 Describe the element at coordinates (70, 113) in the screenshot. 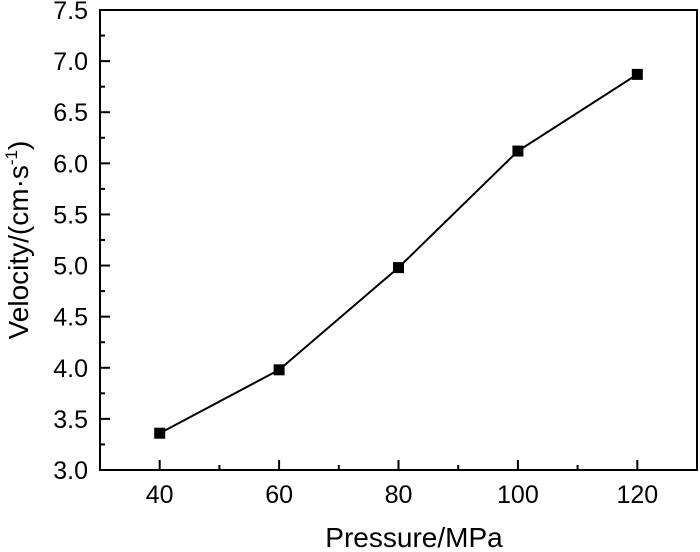

I see `y-tick-label: 6.5` at that location.